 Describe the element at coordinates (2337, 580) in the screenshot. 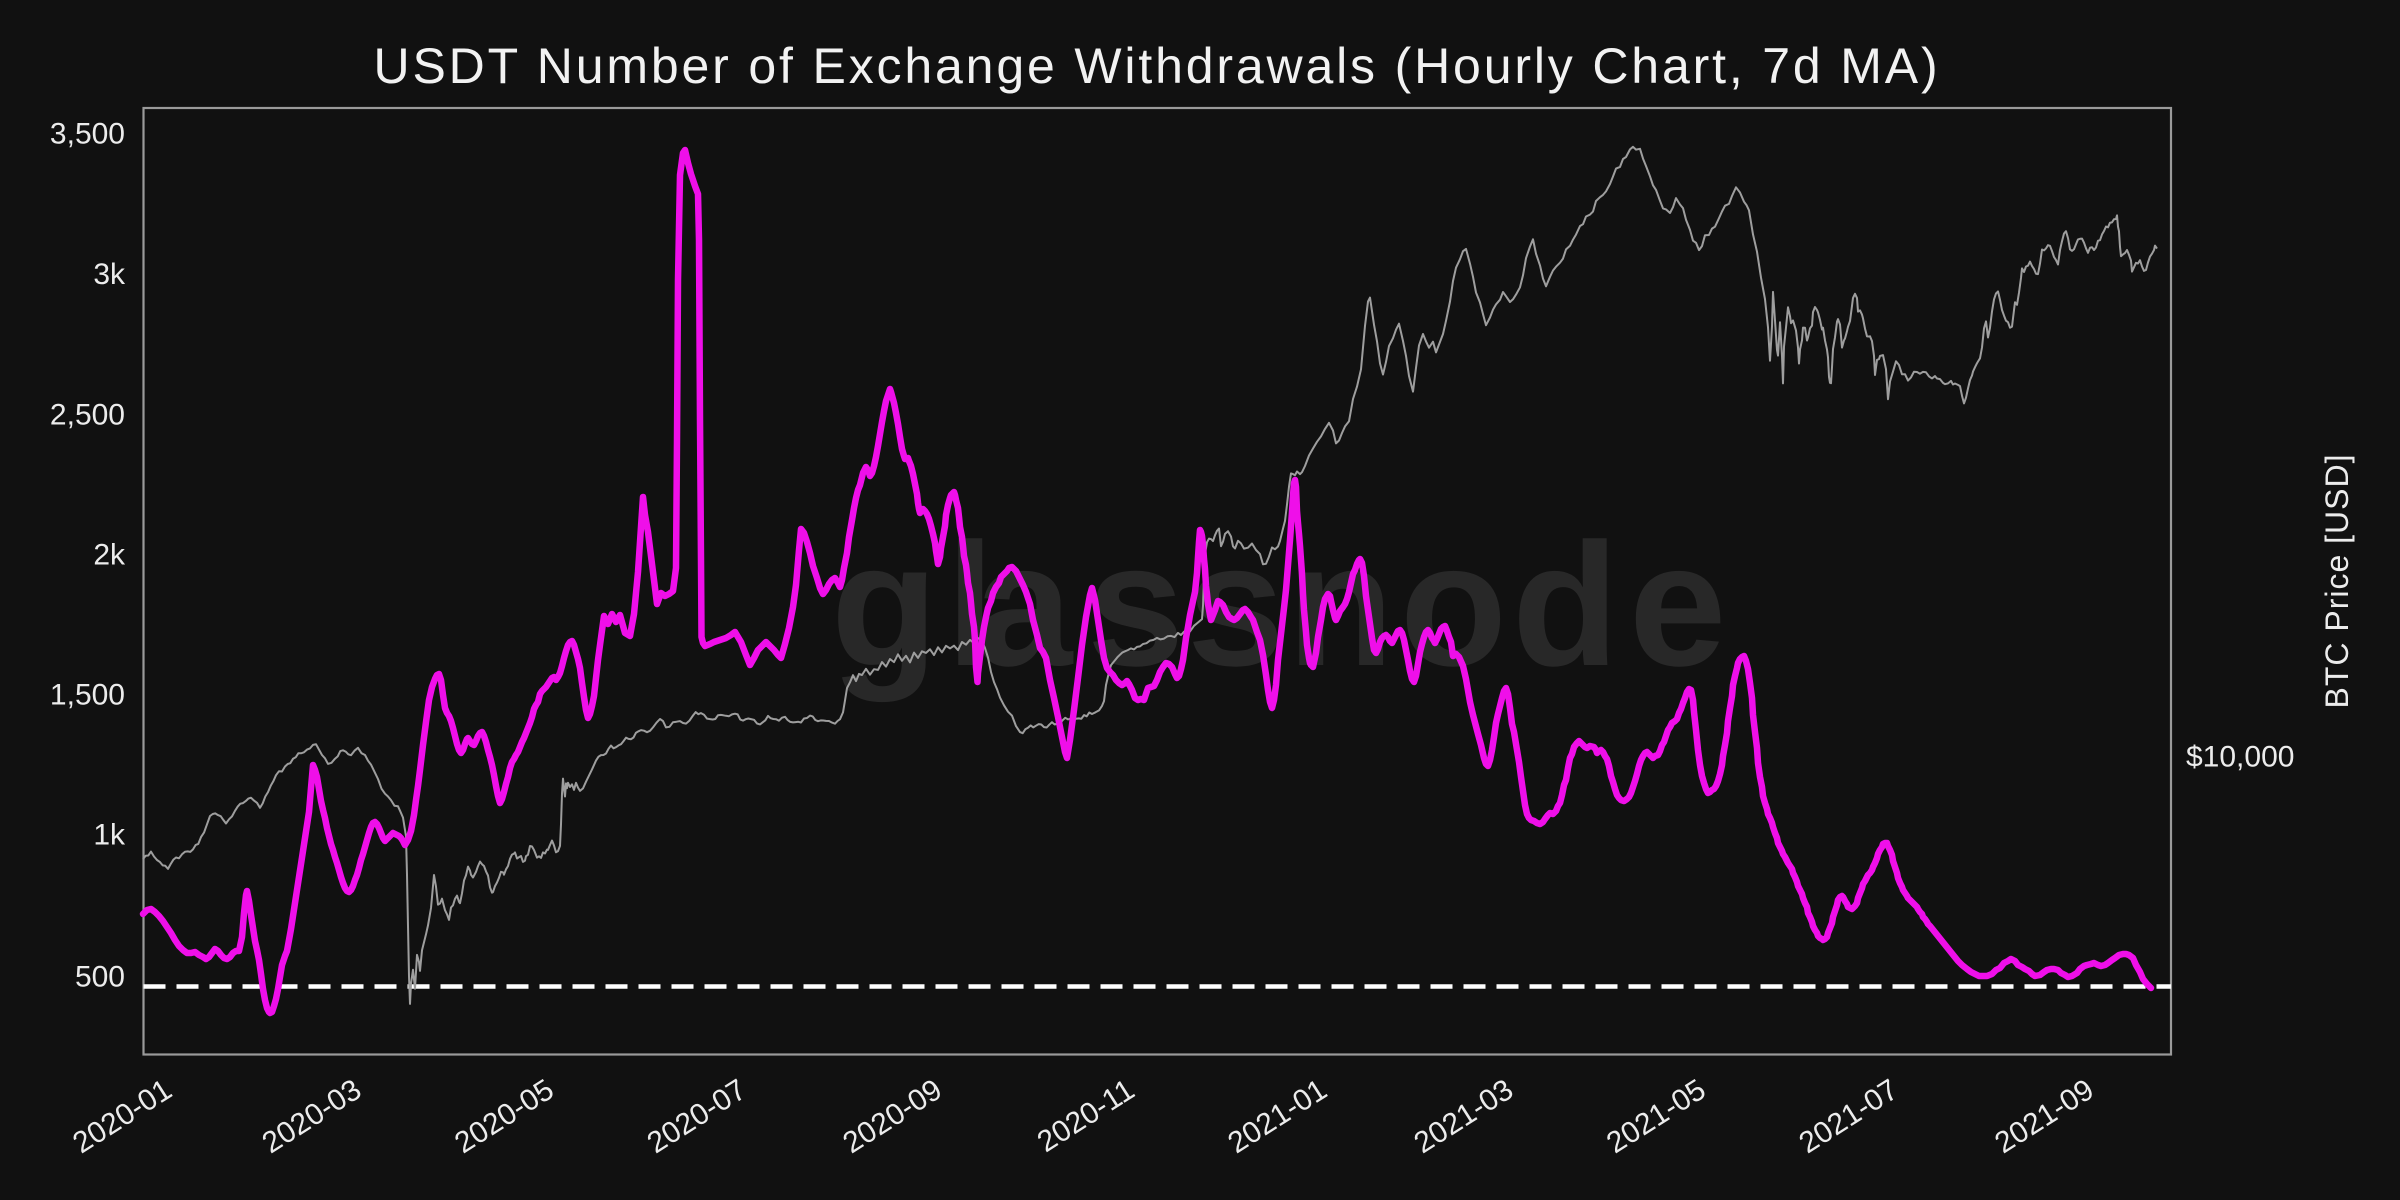

I see `svg-text: BTC Price [USD]` at that location.